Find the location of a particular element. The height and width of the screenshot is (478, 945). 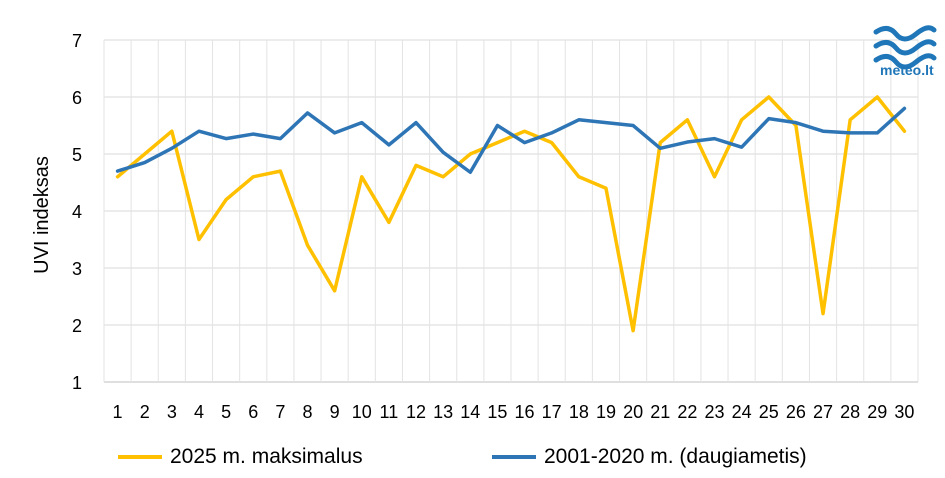

x-tick-label: 11 is located at coordinates (389, 412).